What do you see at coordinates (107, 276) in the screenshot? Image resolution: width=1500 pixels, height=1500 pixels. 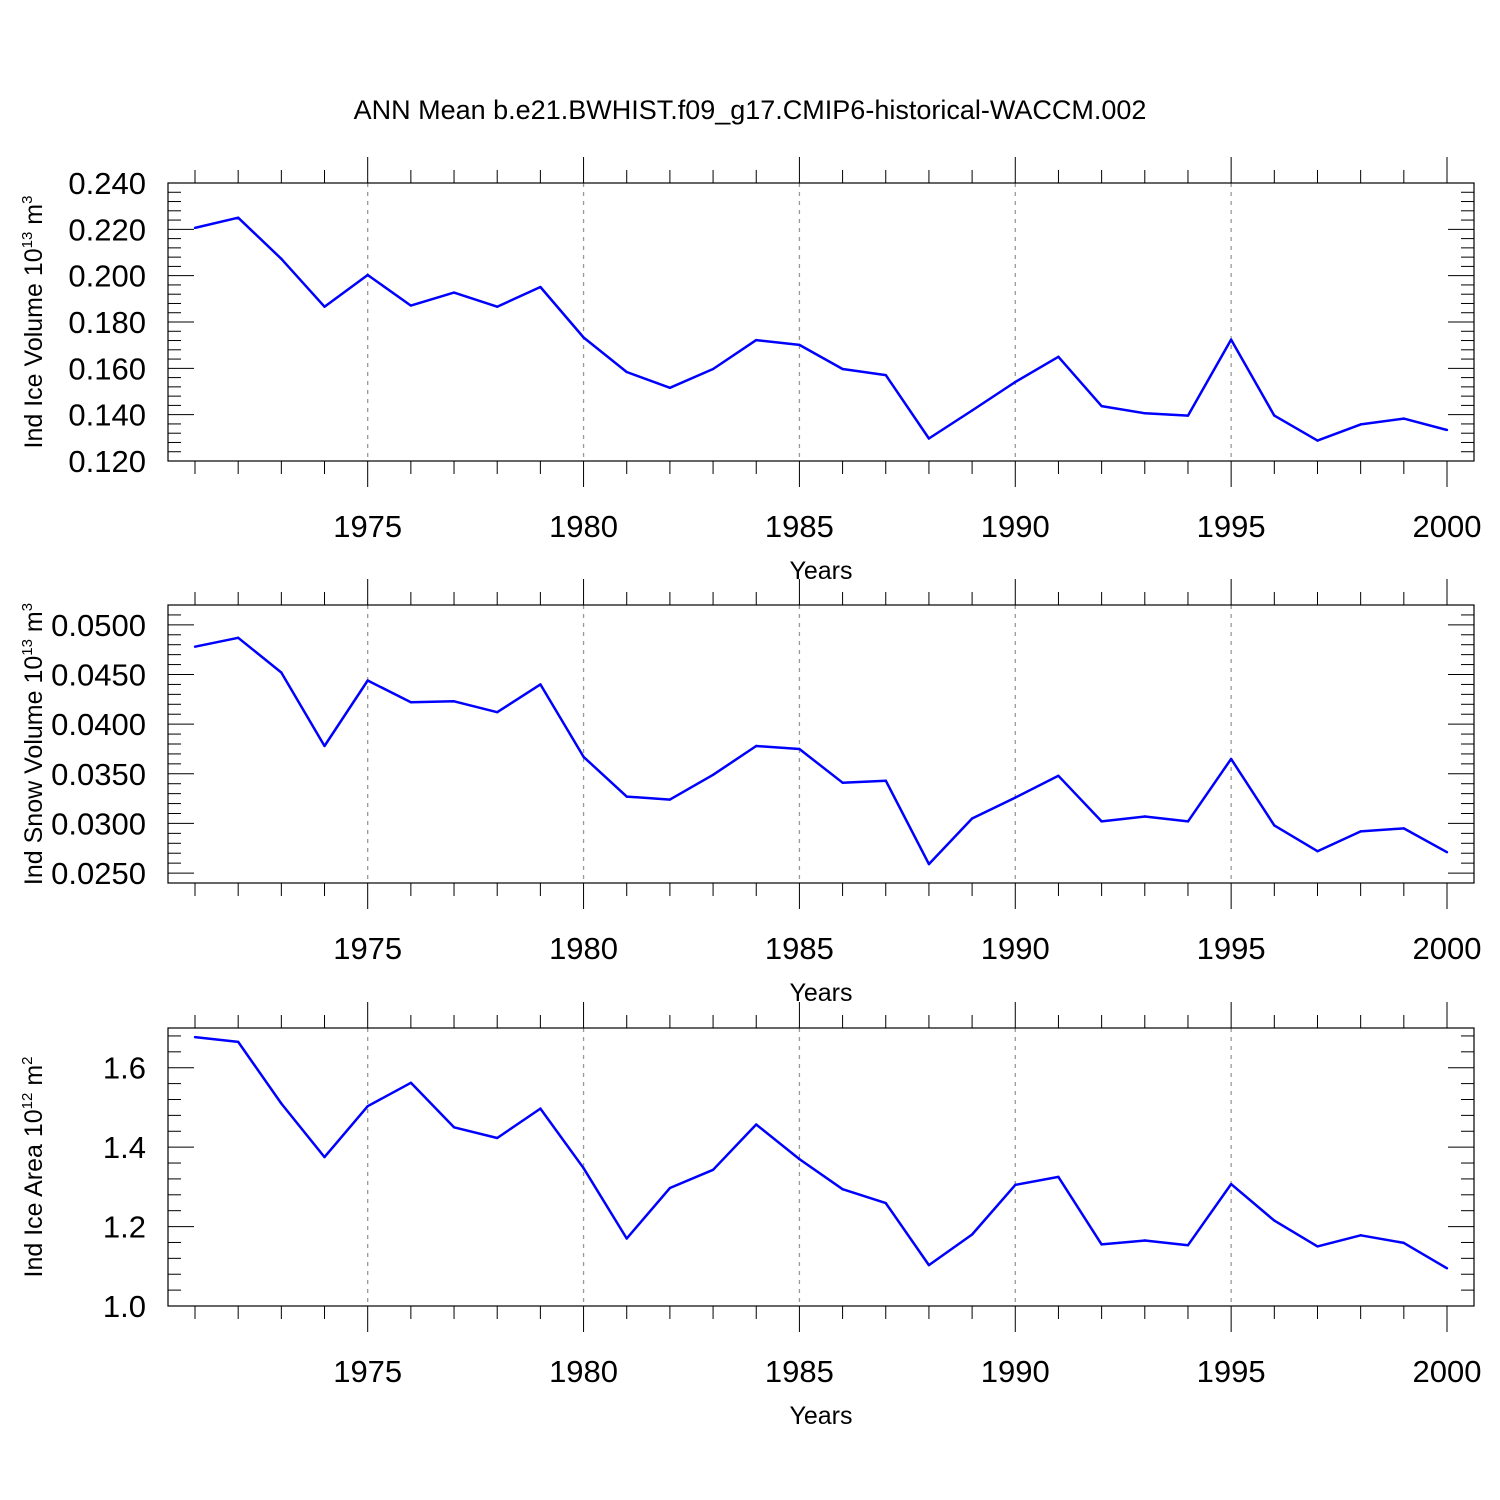 I see `y-tick-label: 0.200` at bounding box center [107, 276].